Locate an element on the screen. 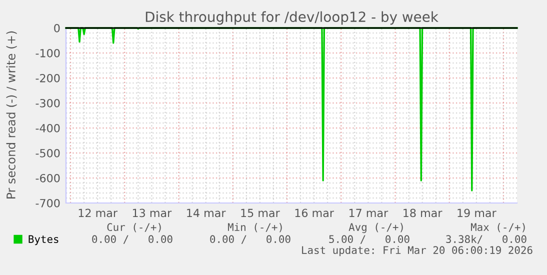  y-tick-label: 0 is located at coordinates (57, 28).